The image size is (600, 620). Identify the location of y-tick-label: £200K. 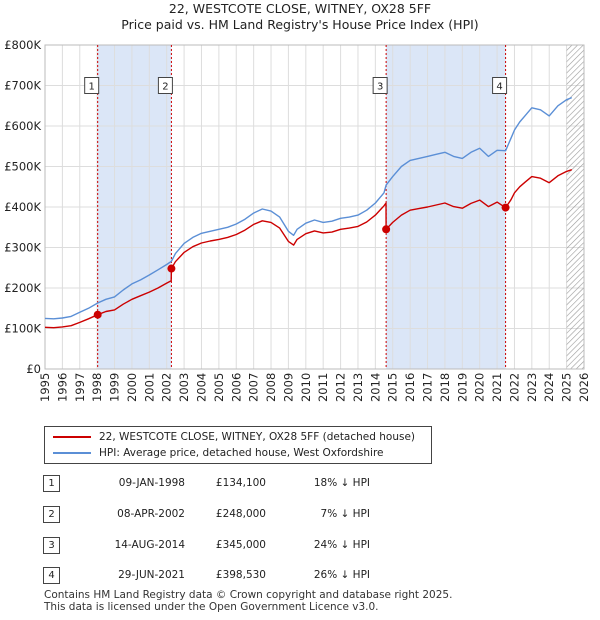
(22, 288).